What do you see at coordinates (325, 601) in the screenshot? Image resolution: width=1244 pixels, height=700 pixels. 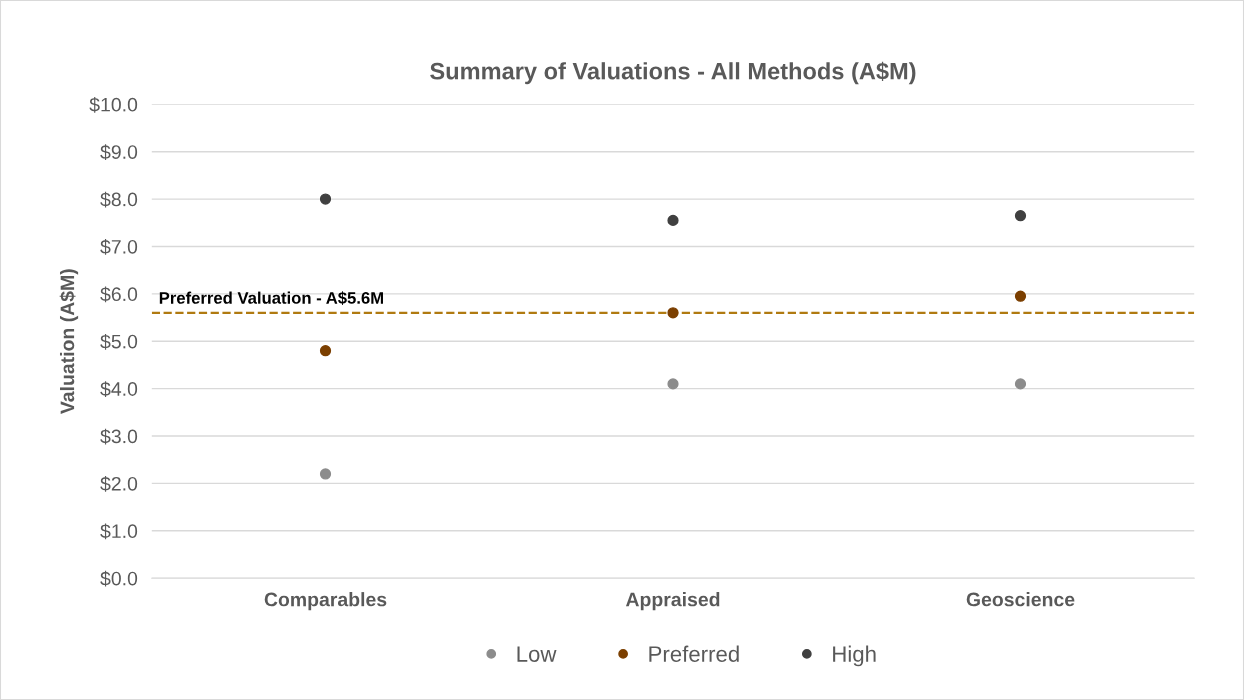 I see `x-tick-label: Comparables` at bounding box center [325, 601].